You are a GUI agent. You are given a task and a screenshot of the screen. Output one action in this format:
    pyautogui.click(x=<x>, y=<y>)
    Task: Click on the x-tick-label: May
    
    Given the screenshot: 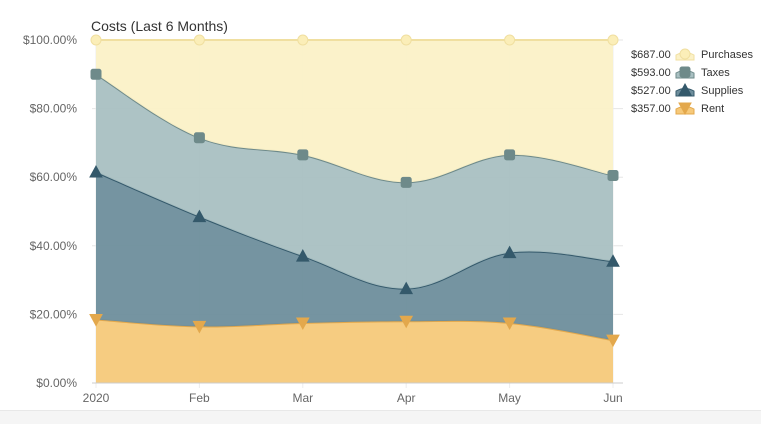 What is the action you would take?
    pyautogui.click(x=509, y=398)
    